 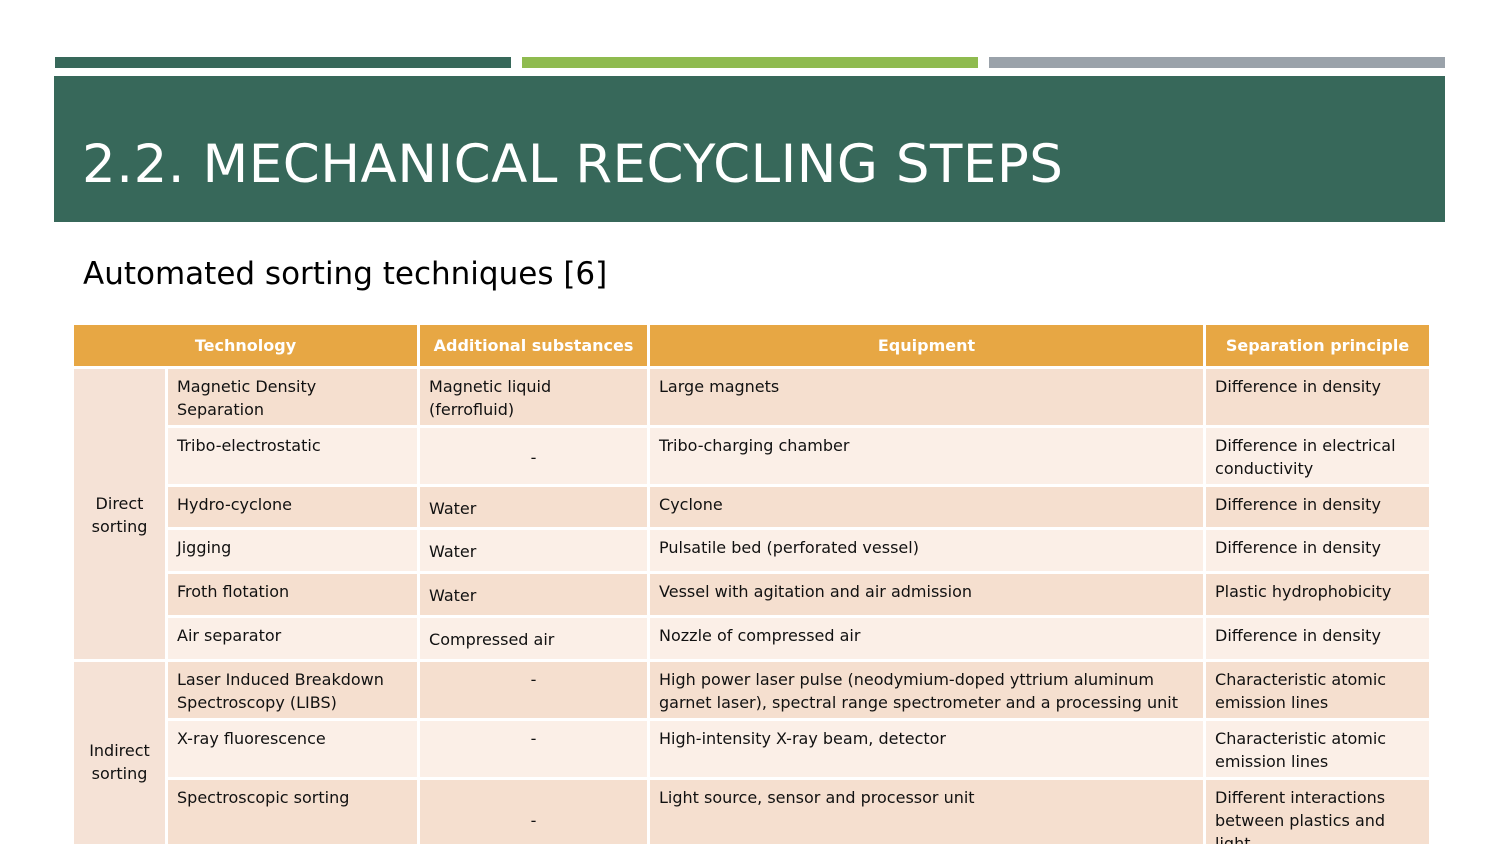 I want to click on cell-equipment: Nozzle of compressed air, so click(x=927, y=638).